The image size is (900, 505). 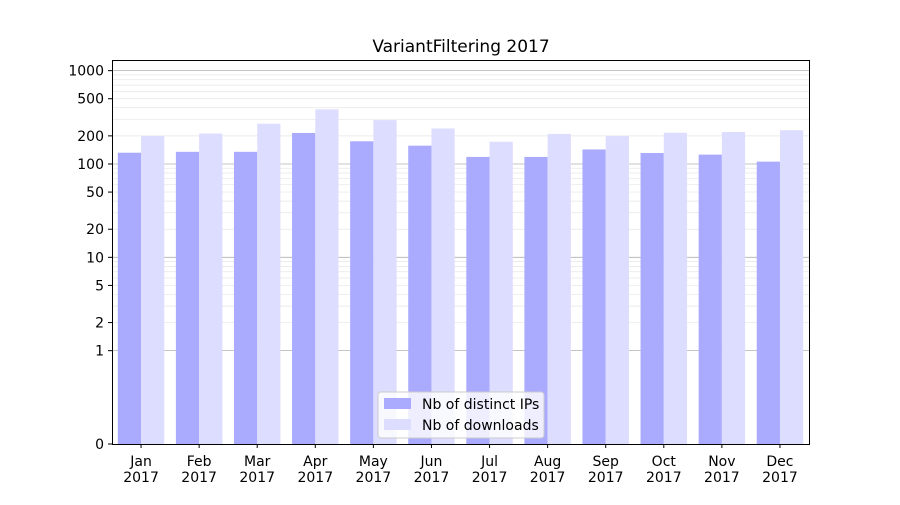 I want to click on y-axis: 0 1 2 5 10 20 50 100 200 500 1000, so click(x=90, y=258).